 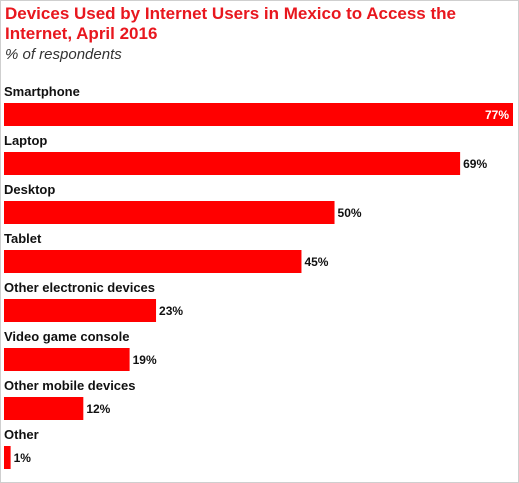 I want to click on value-label-laptop: 69%, so click(x=475, y=164).